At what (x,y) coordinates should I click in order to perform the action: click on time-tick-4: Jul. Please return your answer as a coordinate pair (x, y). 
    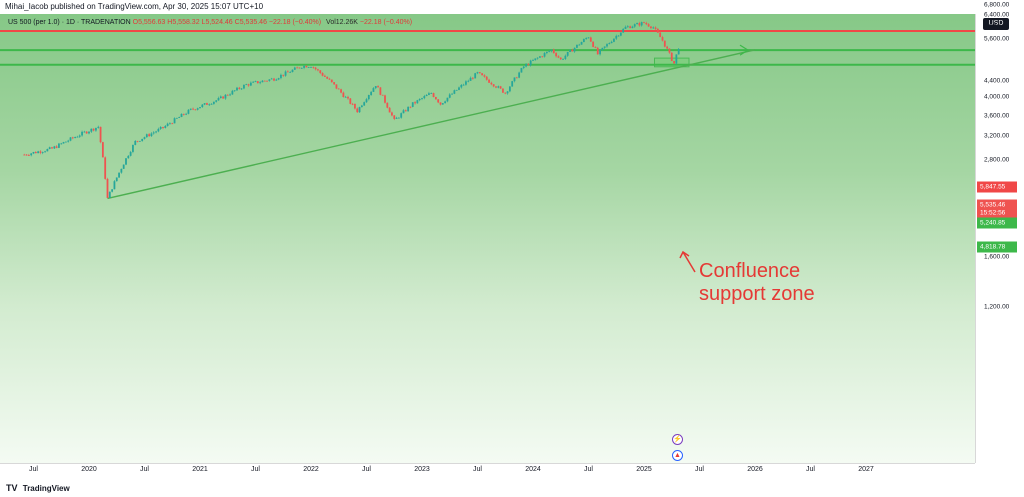
    Looking at the image, I should click on (255, 469).